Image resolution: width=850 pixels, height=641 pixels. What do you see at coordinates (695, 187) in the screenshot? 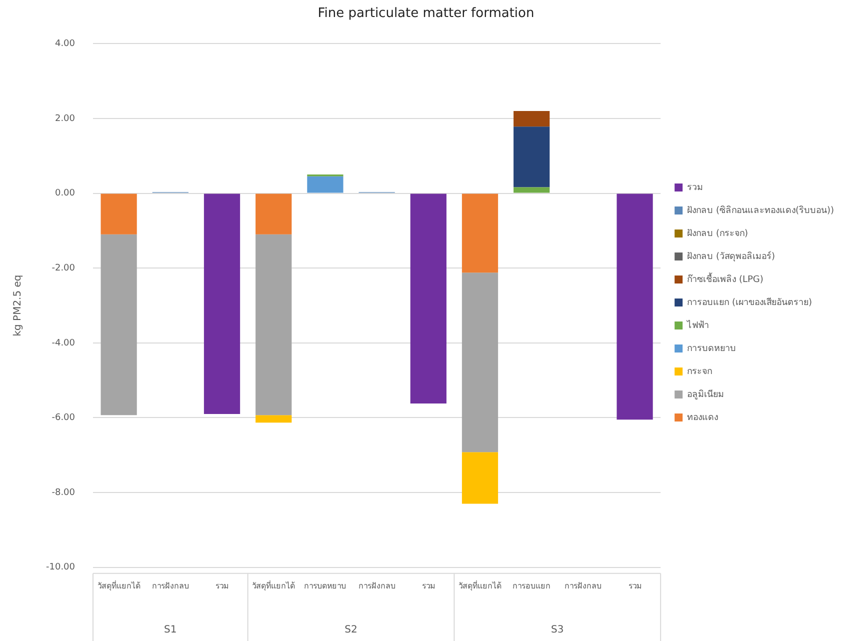
I see `legend-label: รวม` at bounding box center [695, 187].